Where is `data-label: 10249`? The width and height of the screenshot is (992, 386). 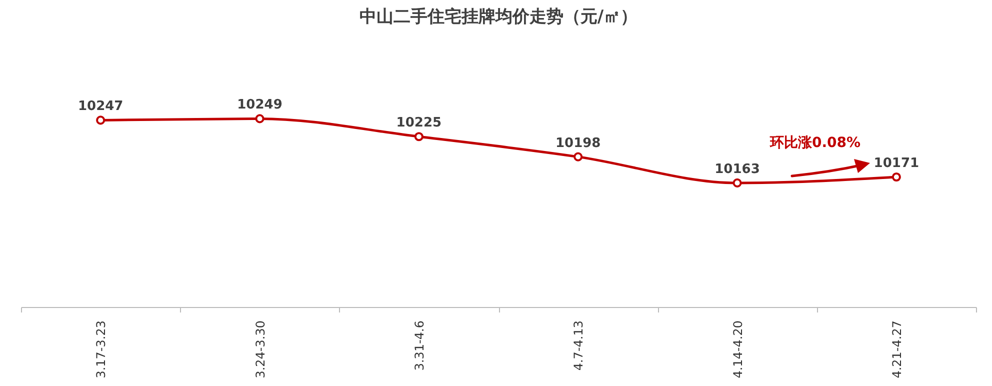 data-label: 10249 is located at coordinates (259, 105).